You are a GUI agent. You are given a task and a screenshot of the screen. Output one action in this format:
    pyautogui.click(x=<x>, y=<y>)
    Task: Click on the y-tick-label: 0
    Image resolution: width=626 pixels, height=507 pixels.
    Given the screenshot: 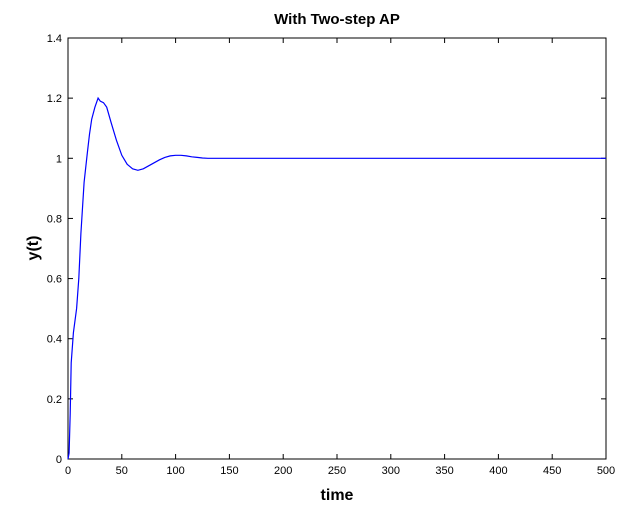 What is the action you would take?
    pyautogui.click(x=59, y=460)
    